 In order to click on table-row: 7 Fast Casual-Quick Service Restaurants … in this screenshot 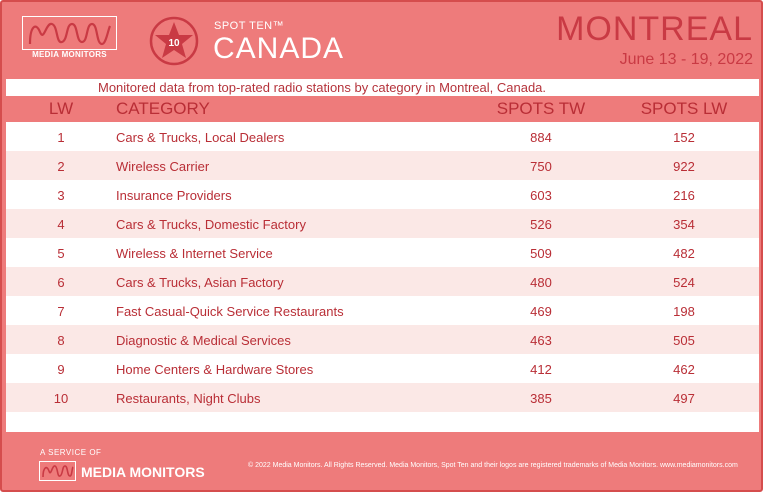, I will do `click(382, 310)`.